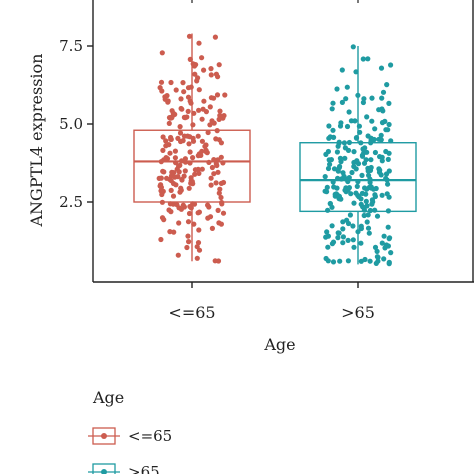  I want to click on legend-key-icon, so click(104, 468).